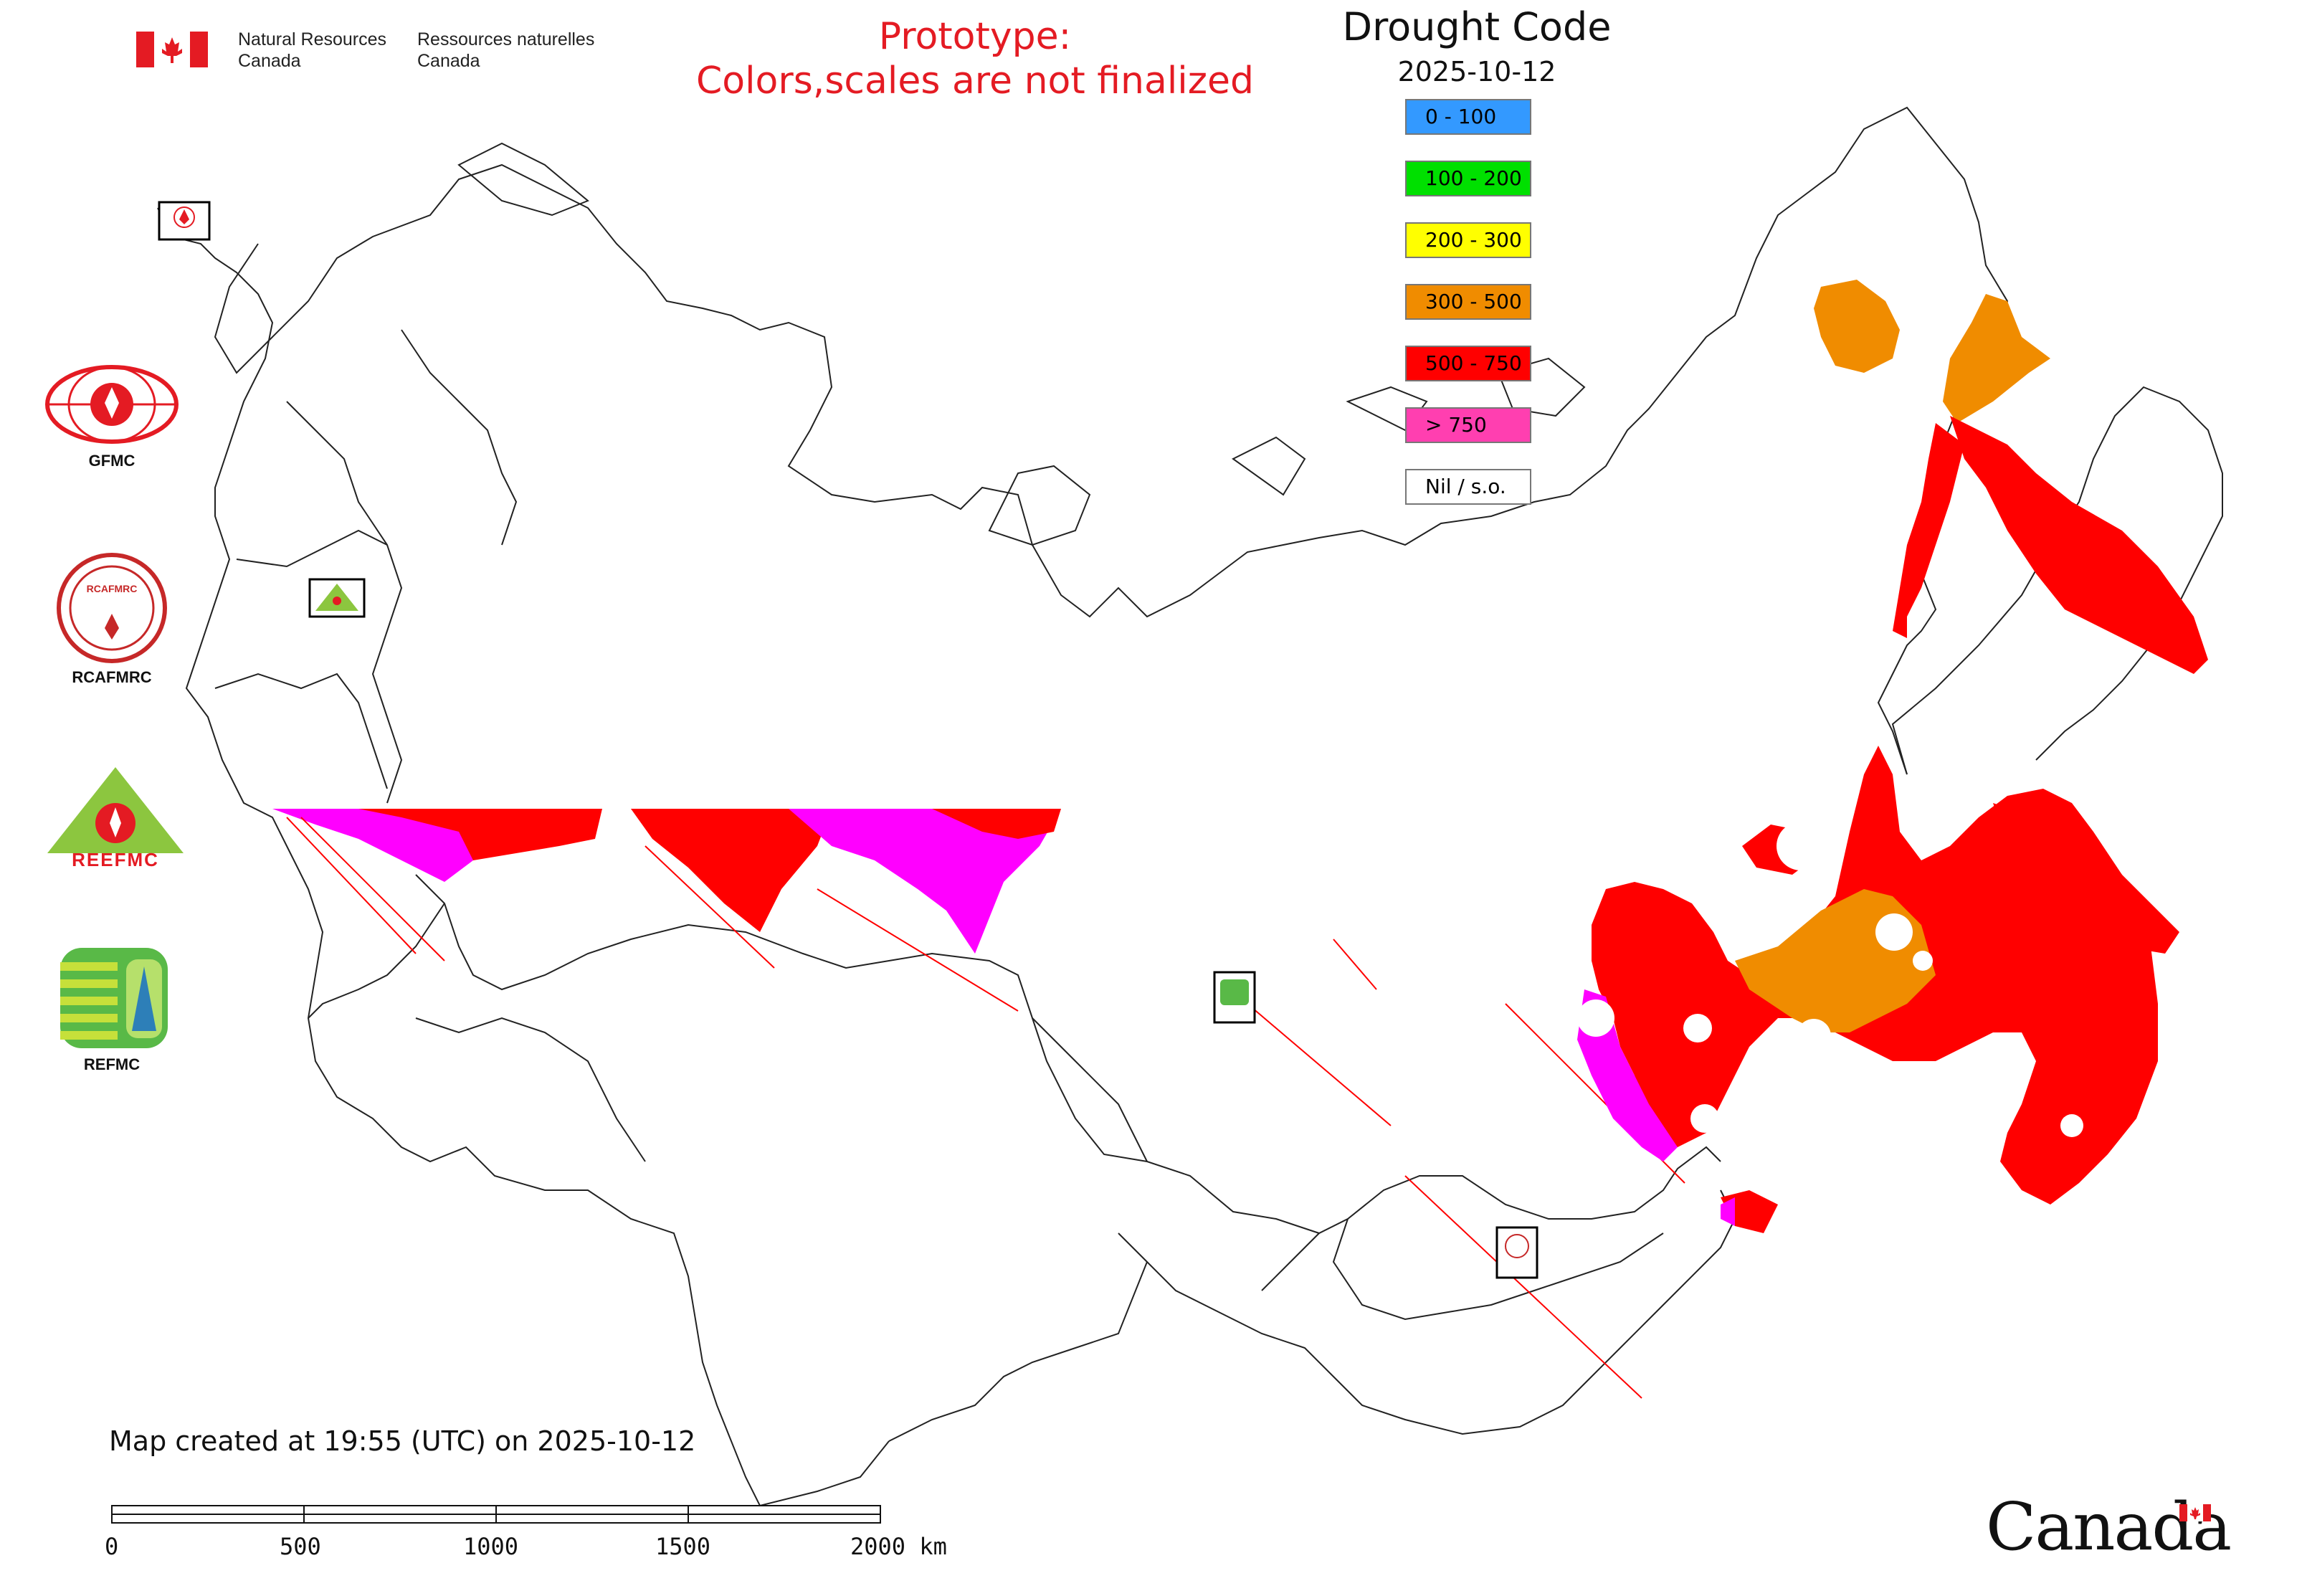 This screenshot has height=1596, width=2302. I want to click on map-logo-gfmc, so click(184, 221).